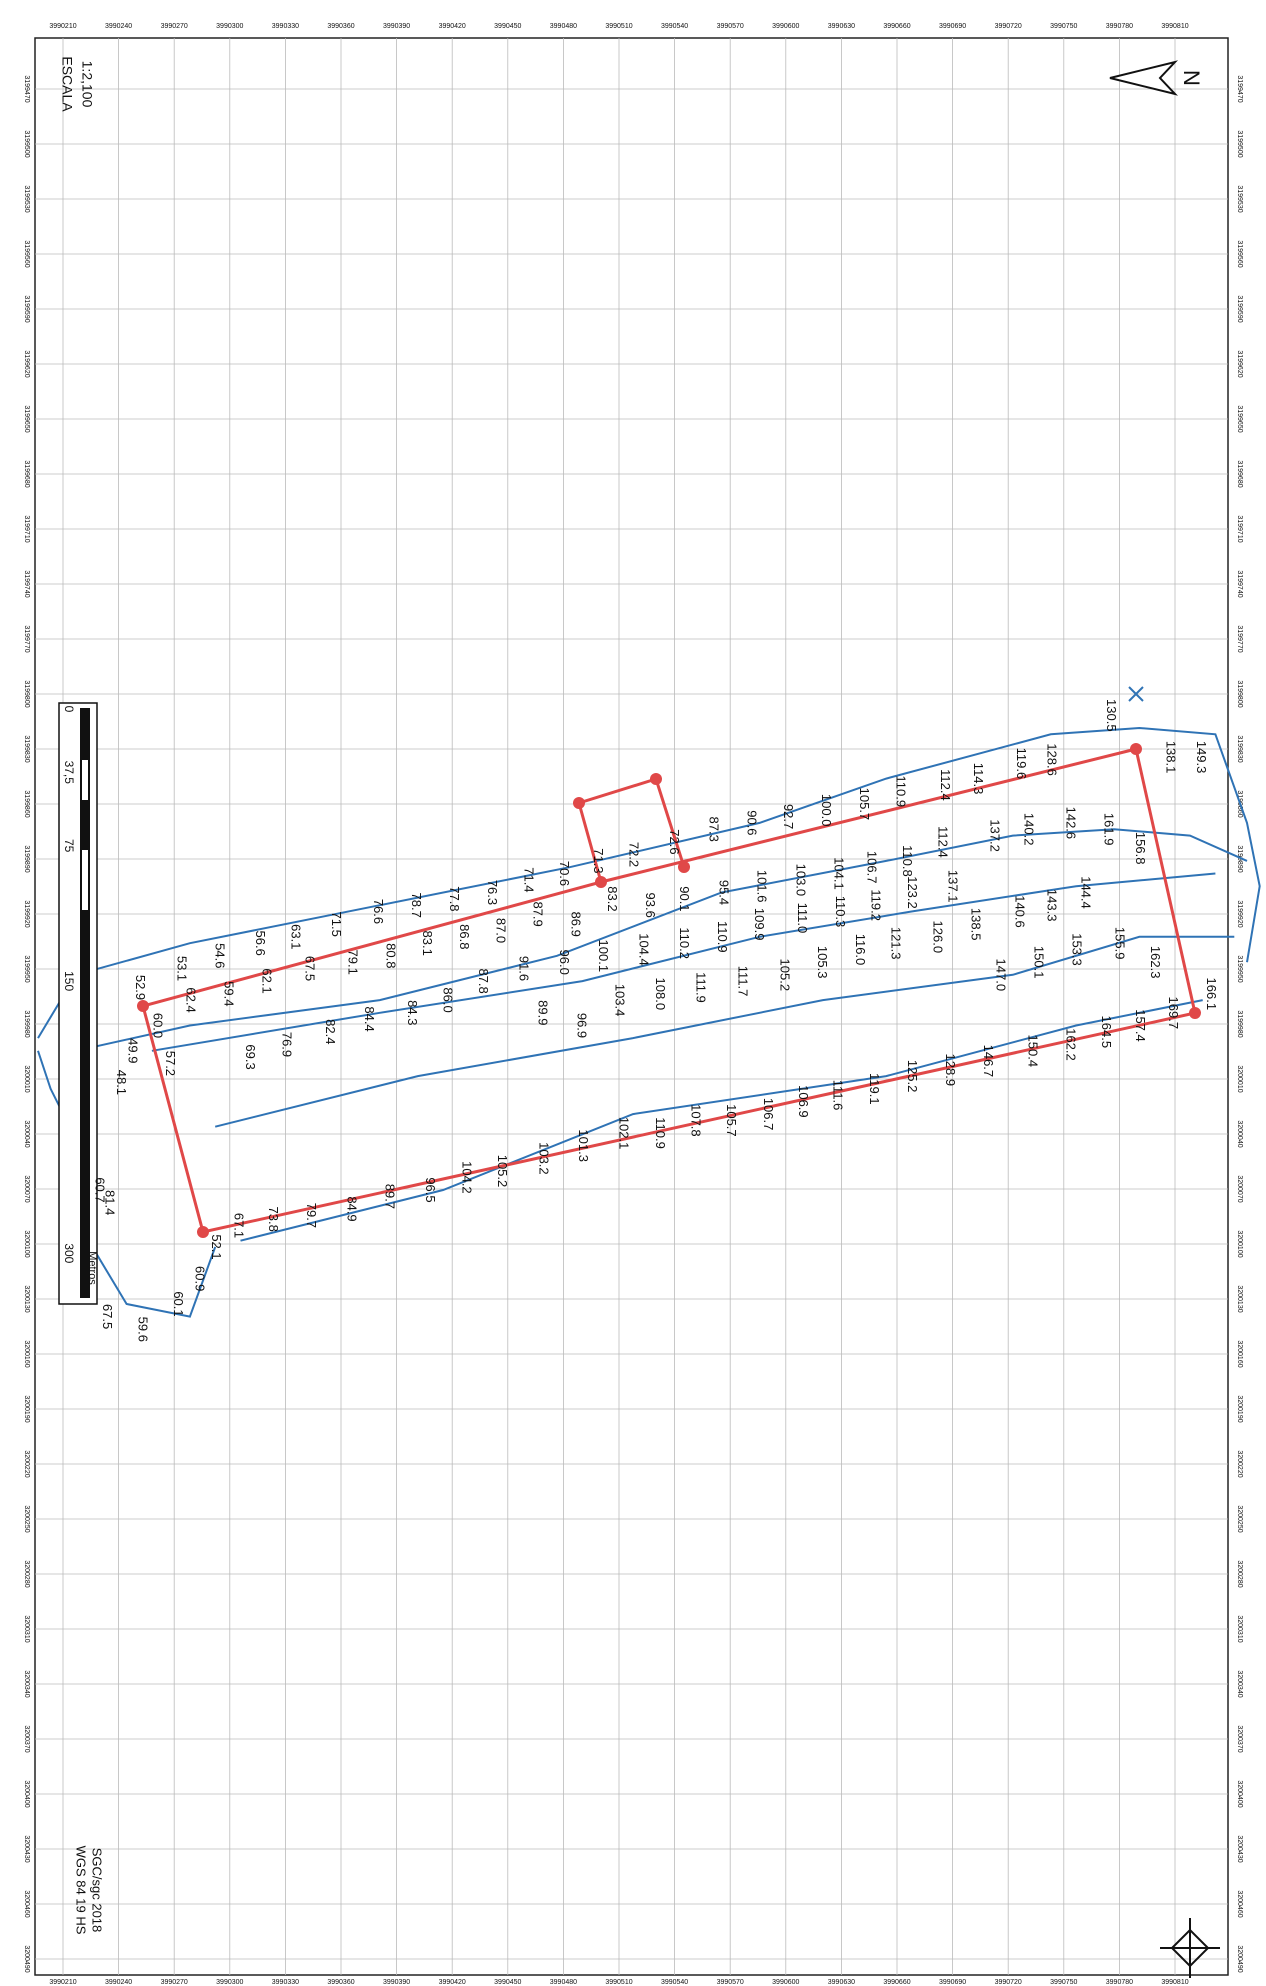  What do you see at coordinates (69, 709) in the screenshot?
I see `scale-bar-label: 0` at bounding box center [69, 709].